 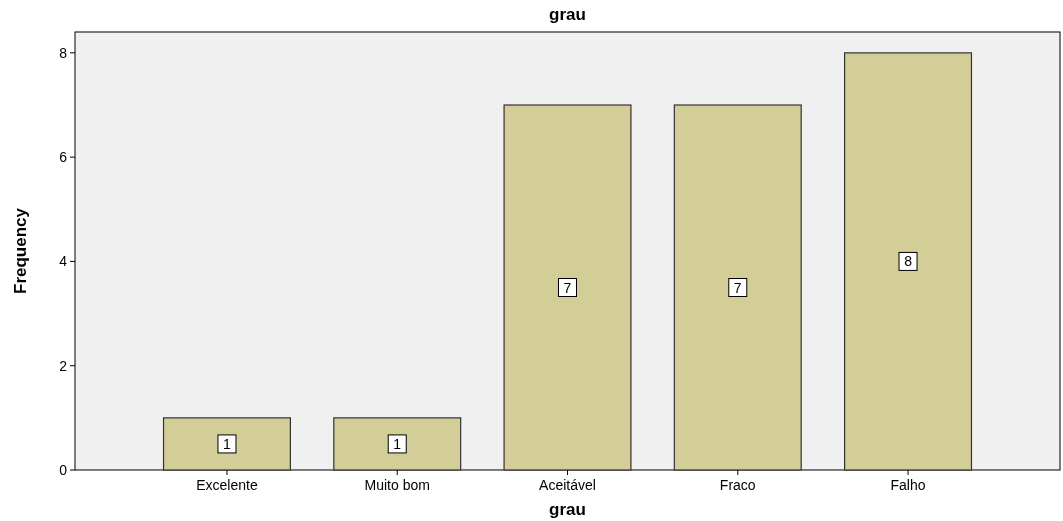 What do you see at coordinates (737, 485) in the screenshot?
I see `x-tick-label: Fraco` at bounding box center [737, 485].